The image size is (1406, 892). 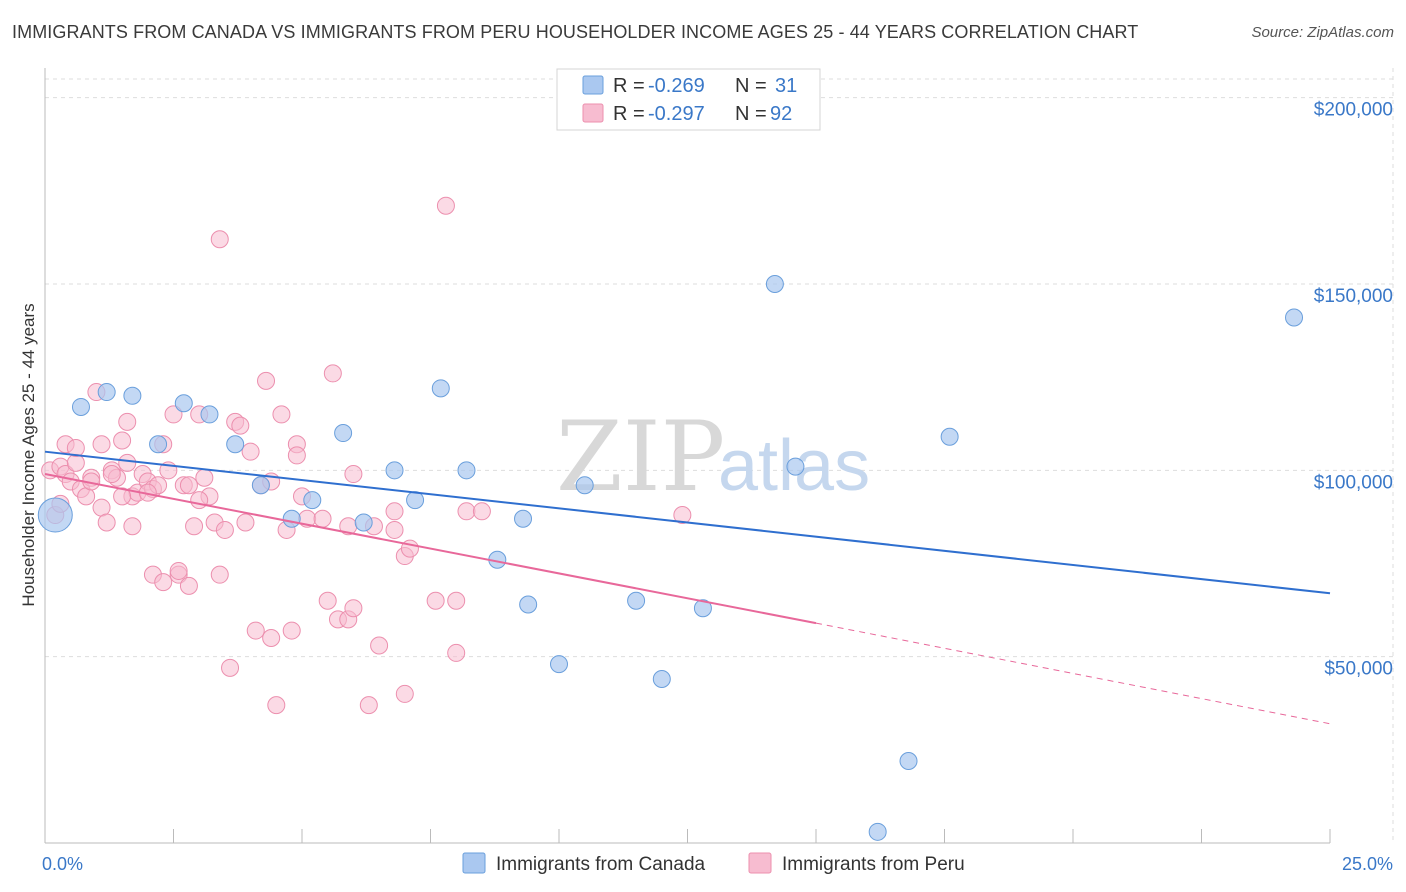 I want to click on legend-canada-swatch, so click(x=593, y=85).